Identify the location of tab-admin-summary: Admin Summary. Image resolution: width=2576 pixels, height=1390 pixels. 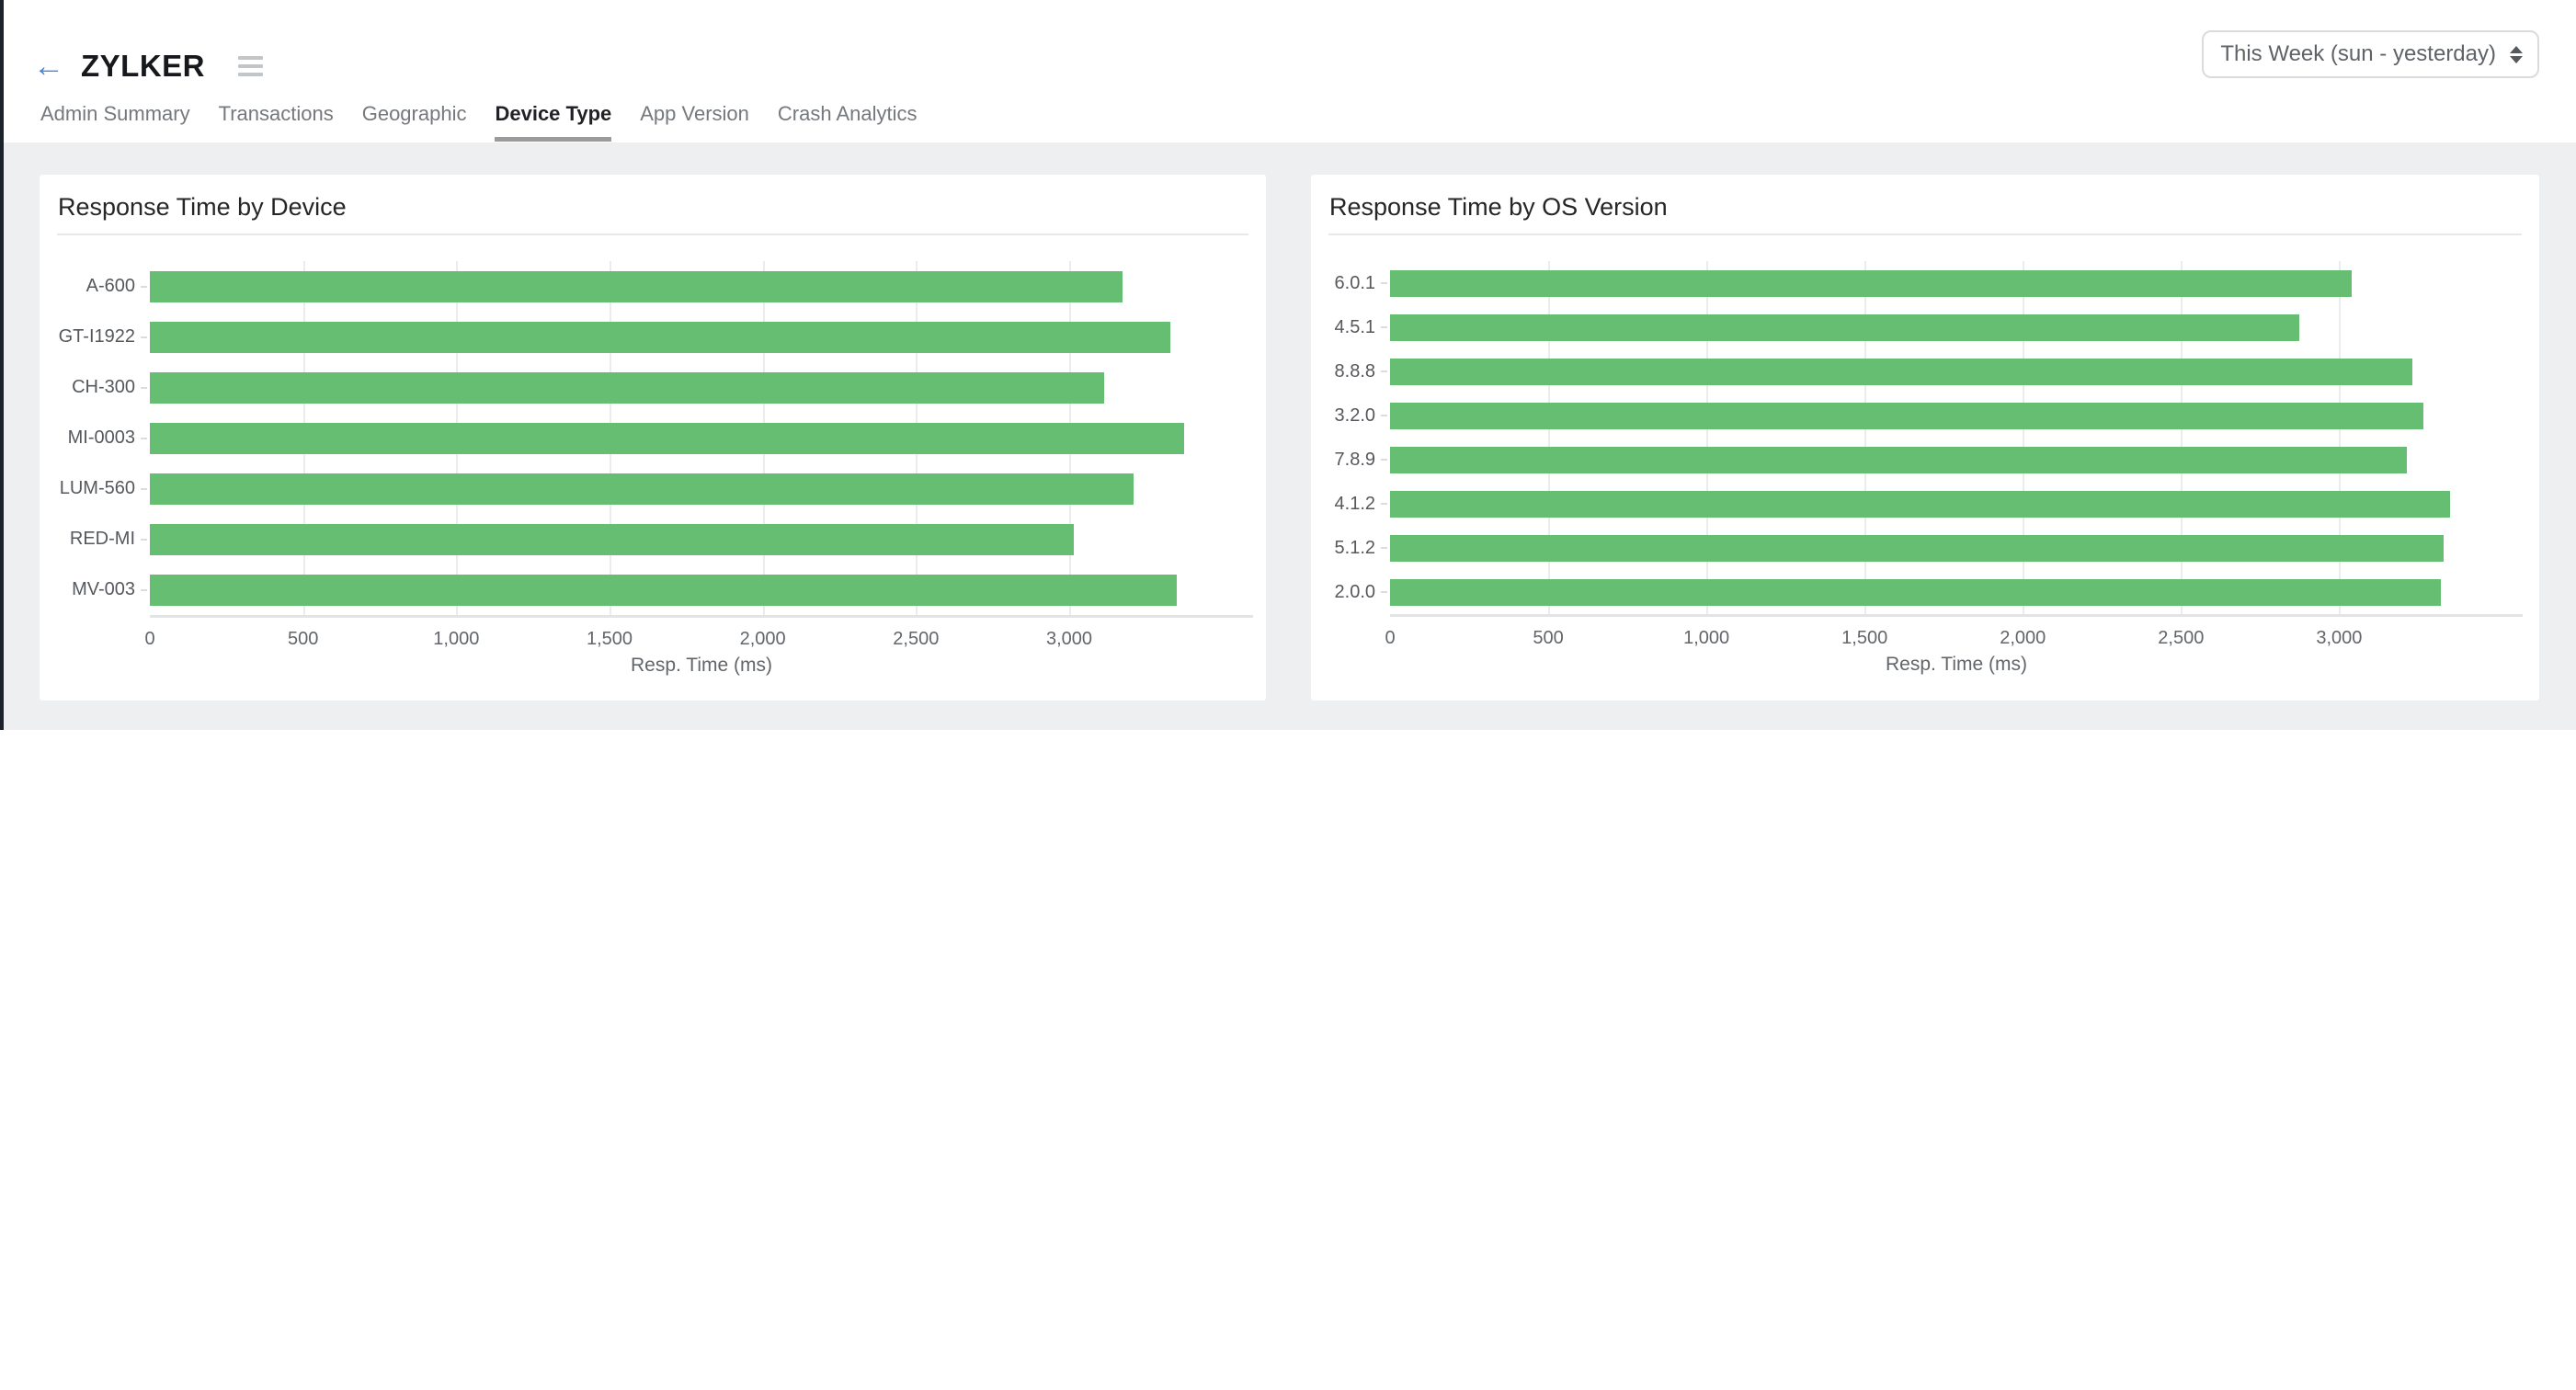
(115, 113).